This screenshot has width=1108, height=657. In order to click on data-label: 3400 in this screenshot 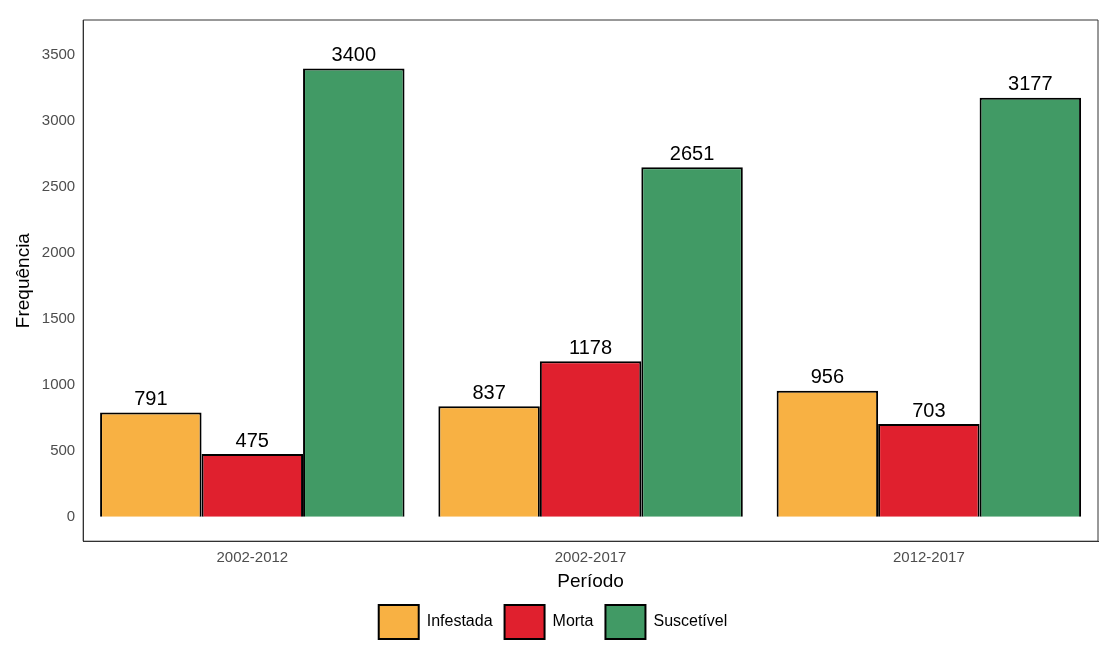, I will do `click(354, 53)`.